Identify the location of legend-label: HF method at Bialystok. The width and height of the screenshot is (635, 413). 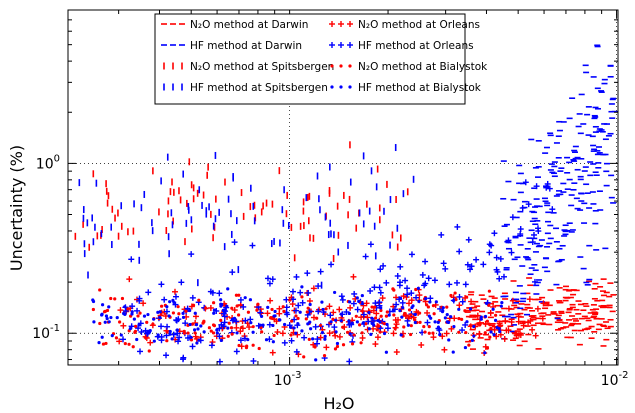
(420, 88).